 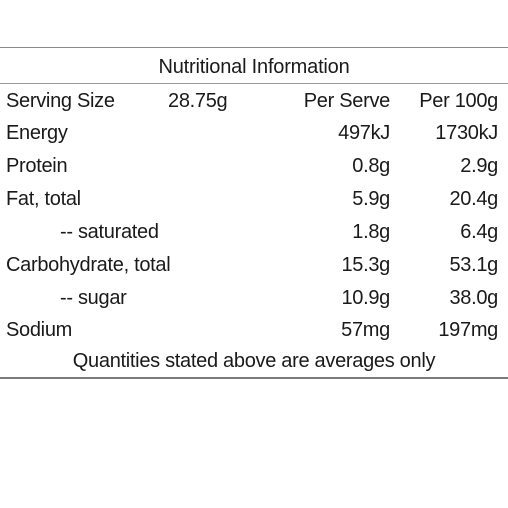 I want to click on nutrient-name: Fat, total, so click(x=43, y=199).